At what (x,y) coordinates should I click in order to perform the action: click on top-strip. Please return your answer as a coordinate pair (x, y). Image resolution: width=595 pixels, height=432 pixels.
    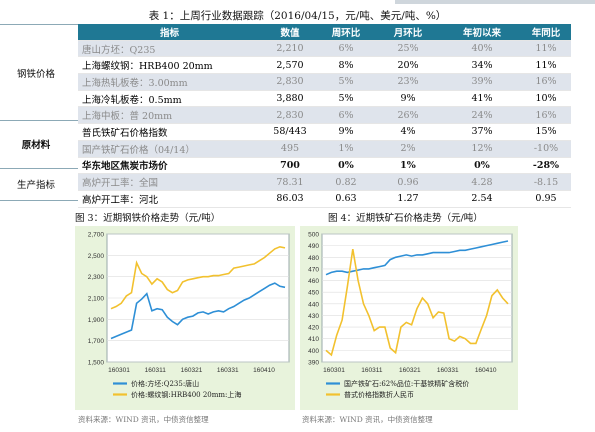
    Looking at the image, I should click on (297, 2).